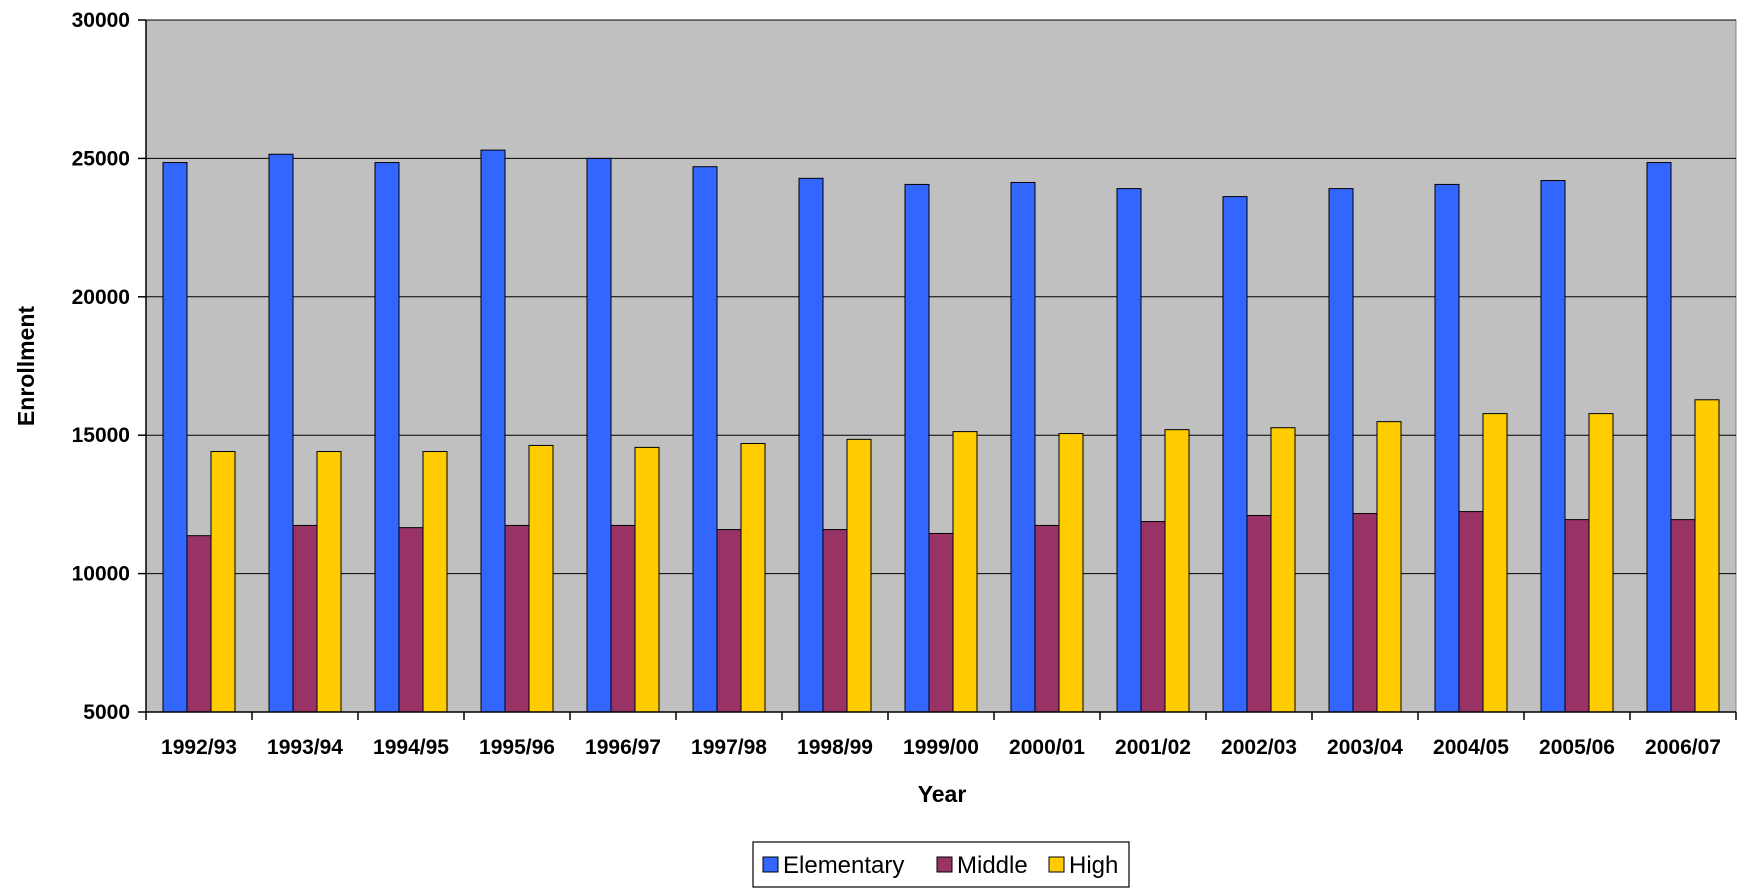 The width and height of the screenshot is (1747, 894). I want to click on y-tick-label: 5000, so click(106, 712).